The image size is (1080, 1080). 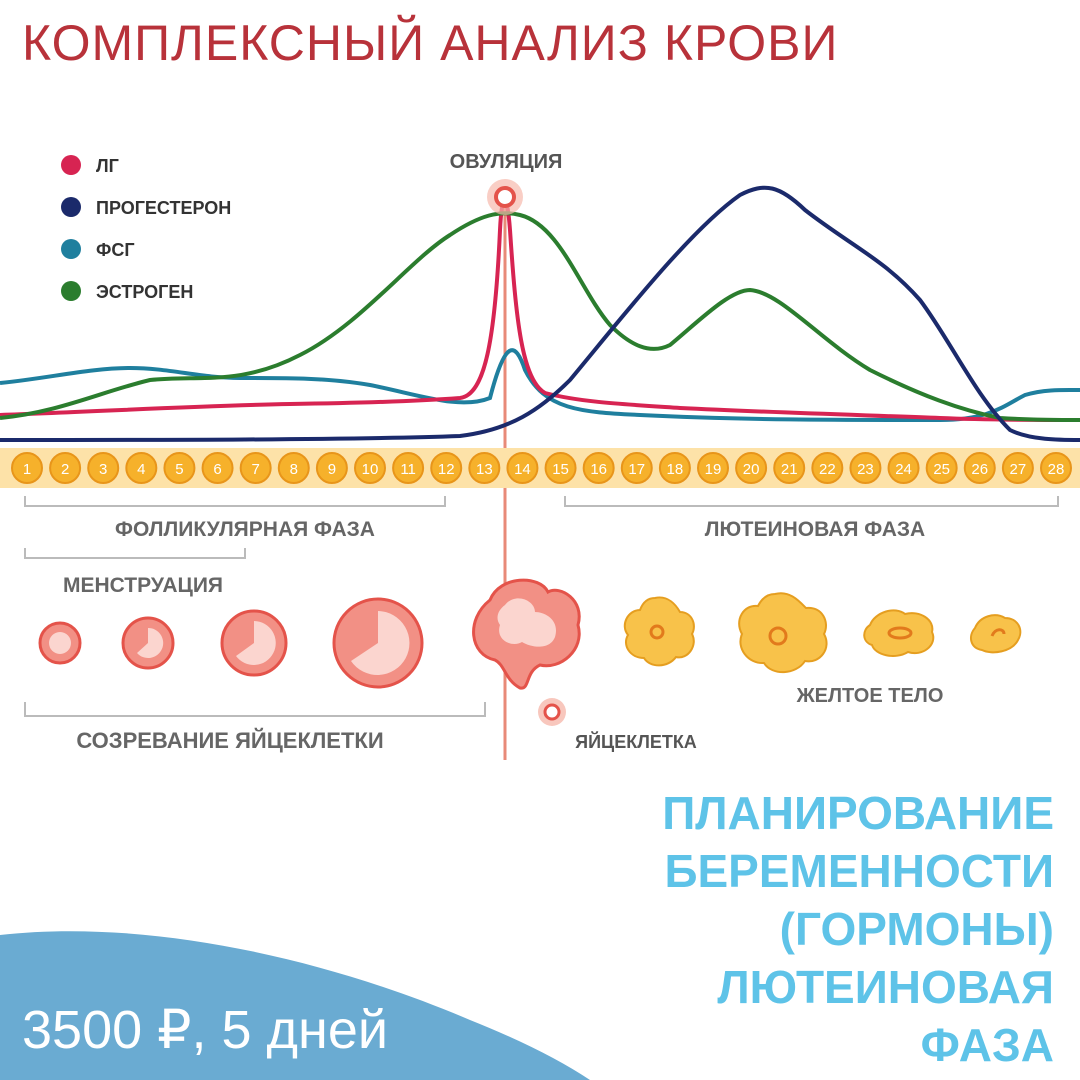 I want to click on day-label-5: 5, so click(x=179, y=469).